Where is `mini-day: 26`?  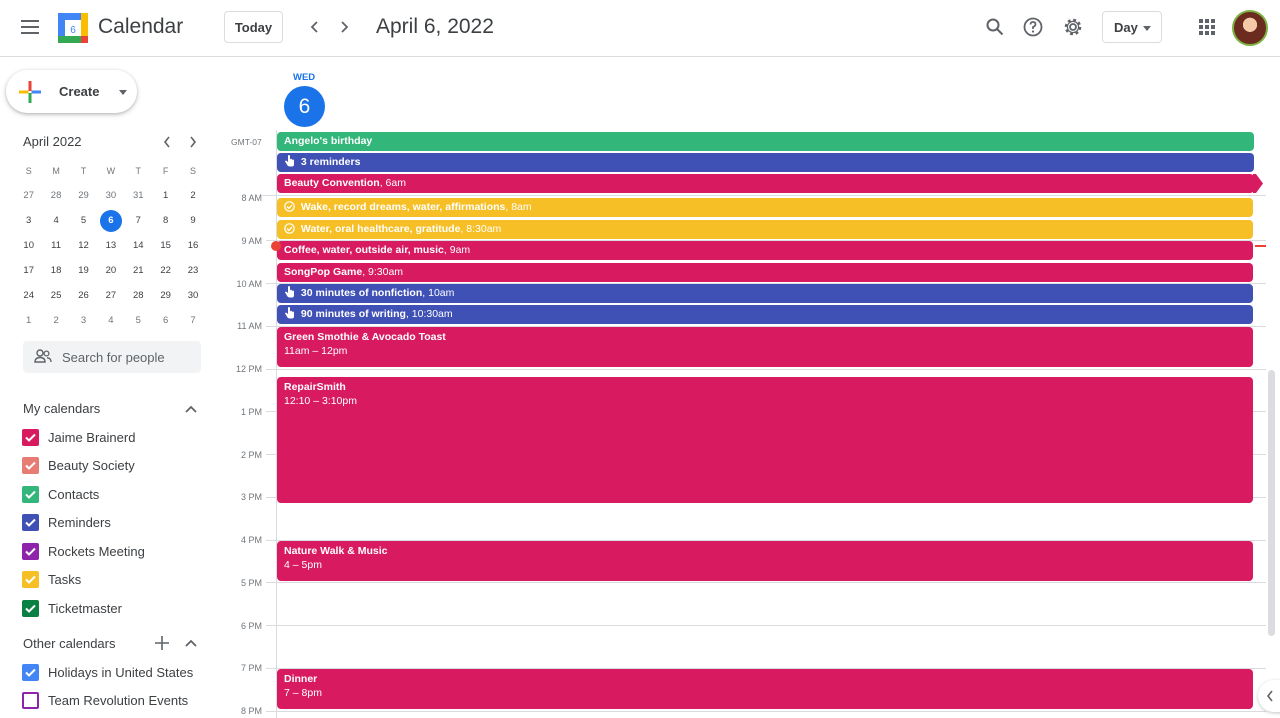
mini-day: 26 is located at coordinates (83, 295).